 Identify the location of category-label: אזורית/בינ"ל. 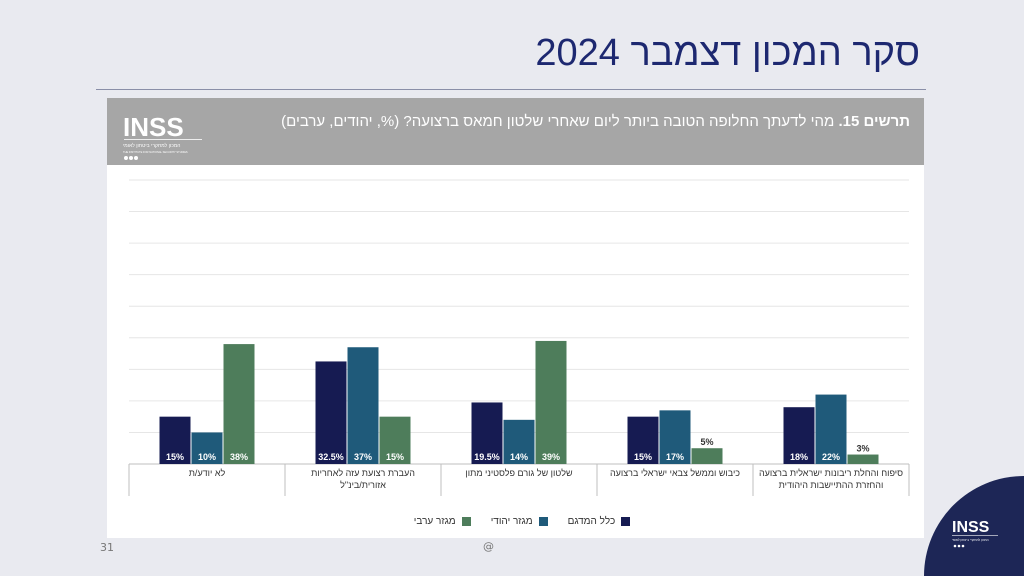
(363, 485).